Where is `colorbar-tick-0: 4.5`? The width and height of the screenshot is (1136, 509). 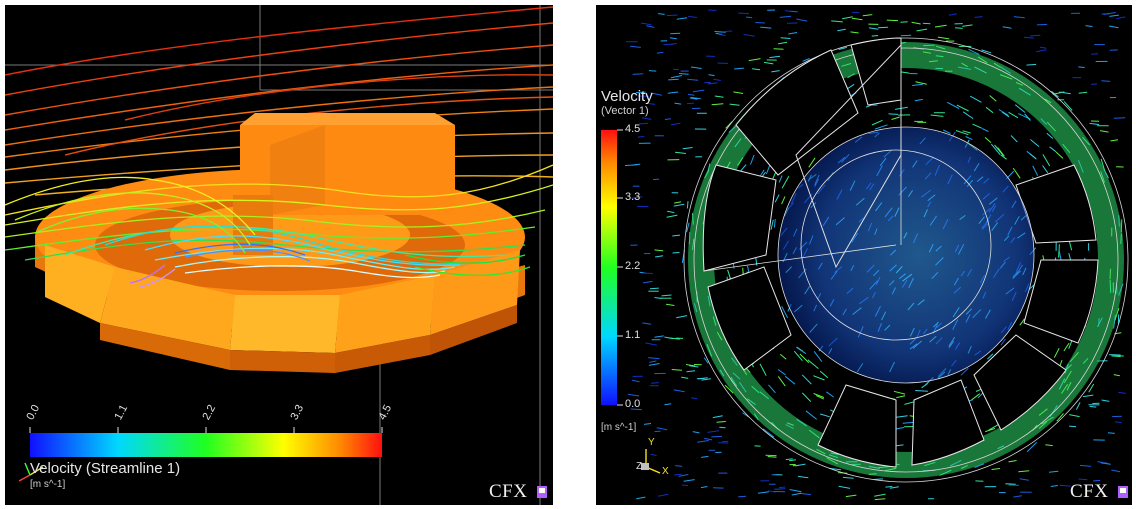
colorbar-tick-0: 4.5 is located at coordinates (633, 129).